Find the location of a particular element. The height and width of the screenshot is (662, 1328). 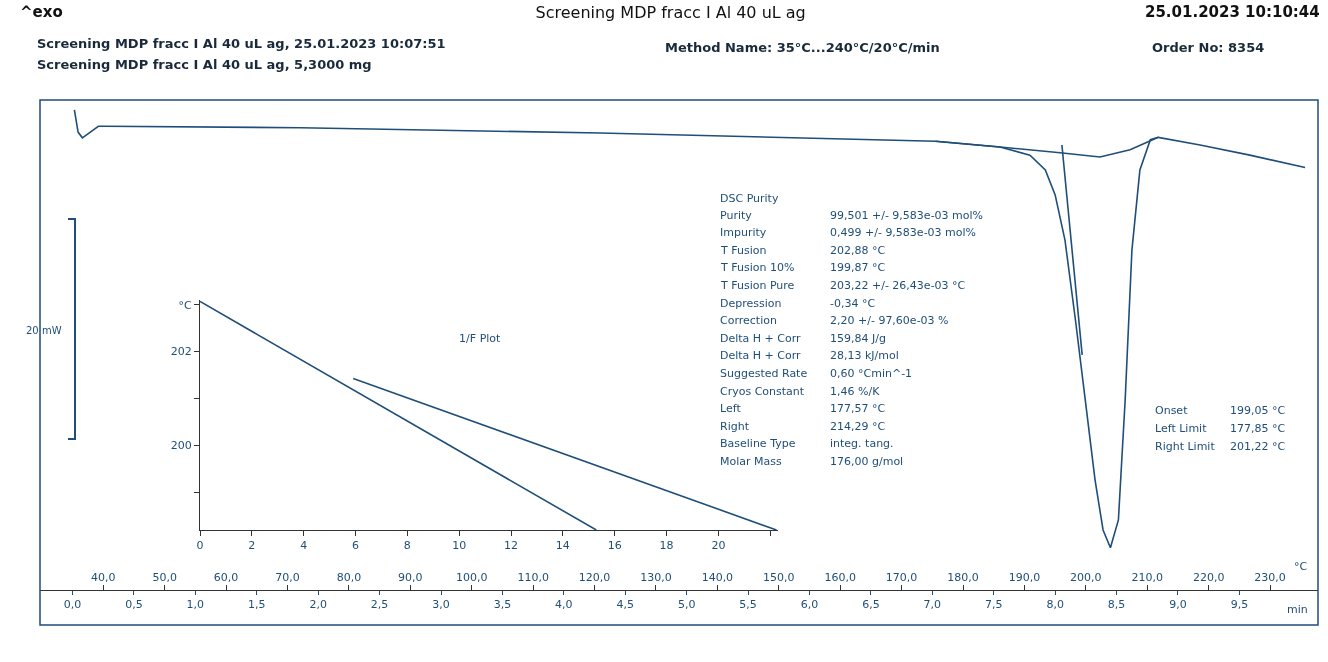

x-tick-label: 220,0 is located at coordinates (1208, 577).